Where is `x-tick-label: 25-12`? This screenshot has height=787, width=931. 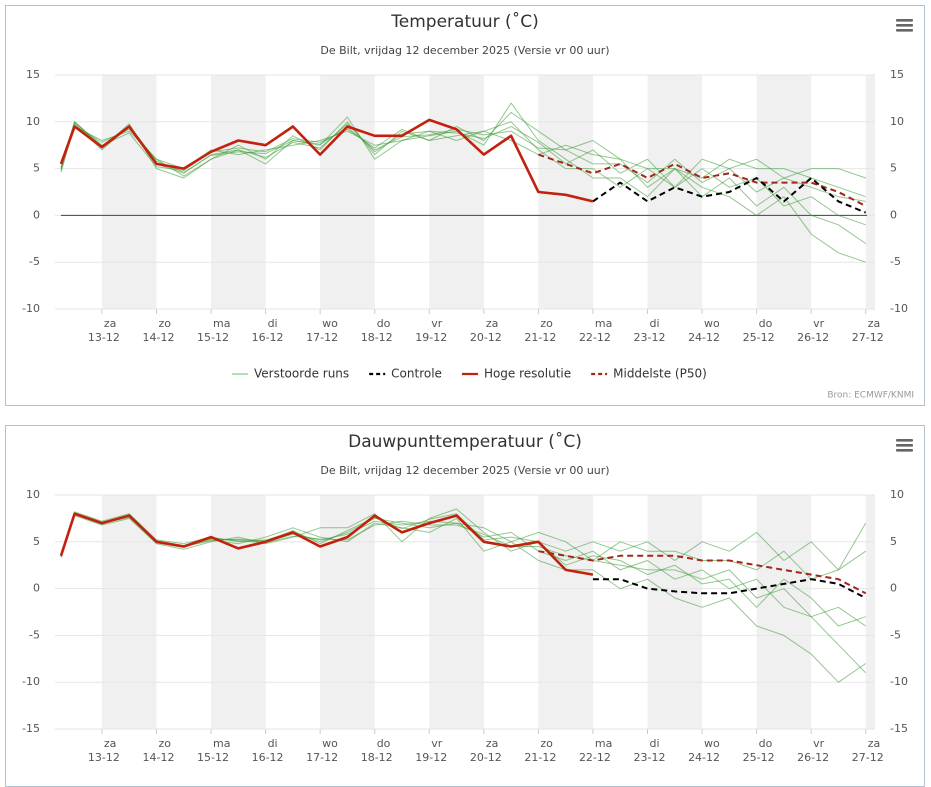
x-tick-label: 25-12 is located at coordinates (759, 337).